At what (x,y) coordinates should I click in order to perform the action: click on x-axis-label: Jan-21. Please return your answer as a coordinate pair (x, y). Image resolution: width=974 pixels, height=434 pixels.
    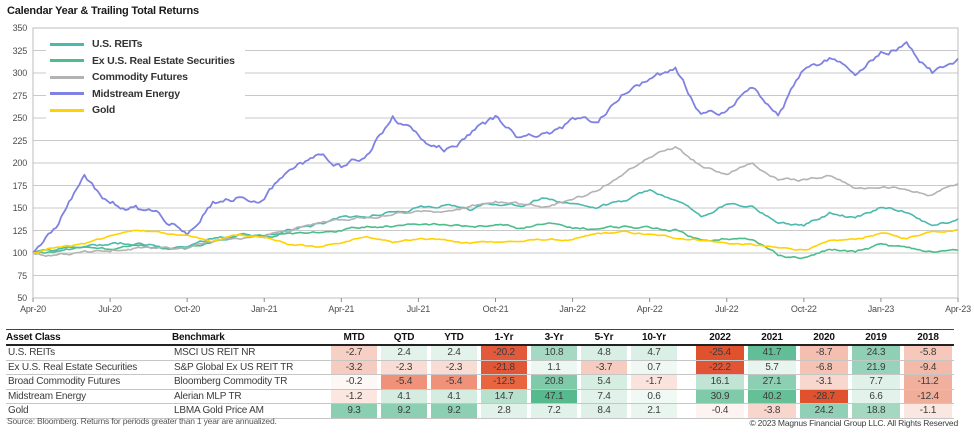
    Looking at the image, I should click on (264, 309).